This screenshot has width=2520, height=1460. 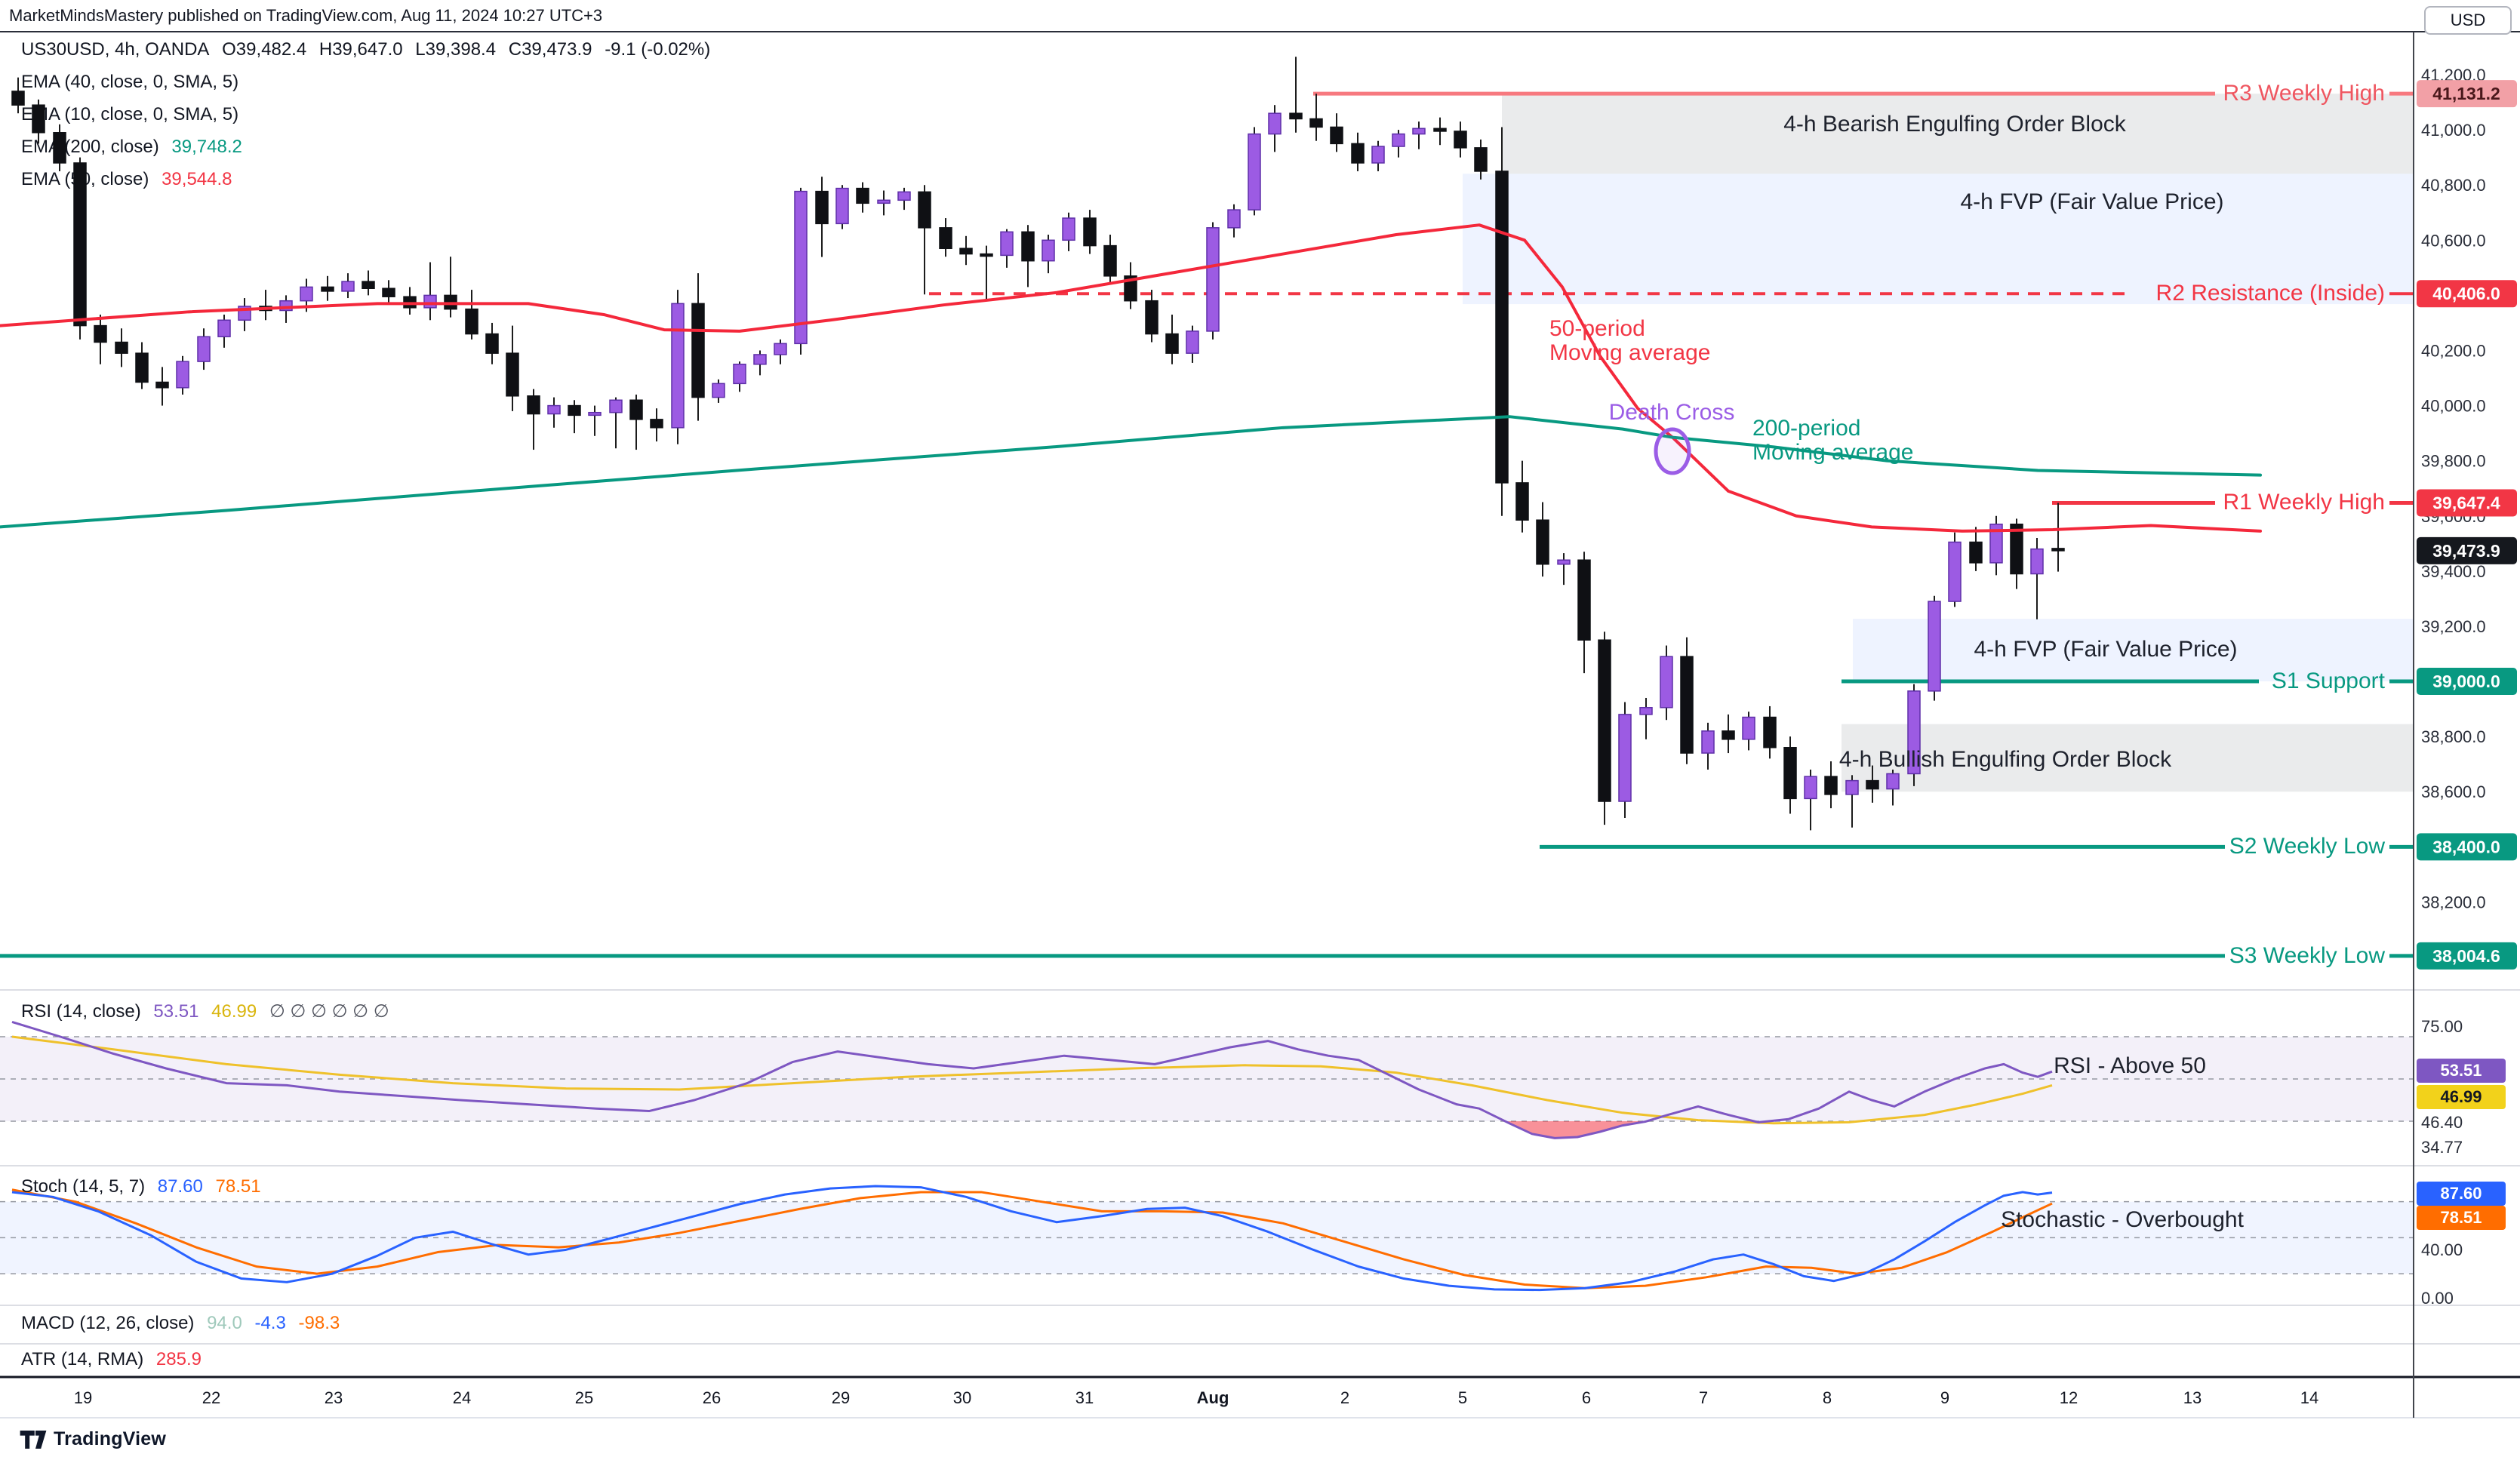 What do you see at coordinates (1938, 240) in the screenshot?
I see `zone-fvp-top` at bounding box center [1938, 240].